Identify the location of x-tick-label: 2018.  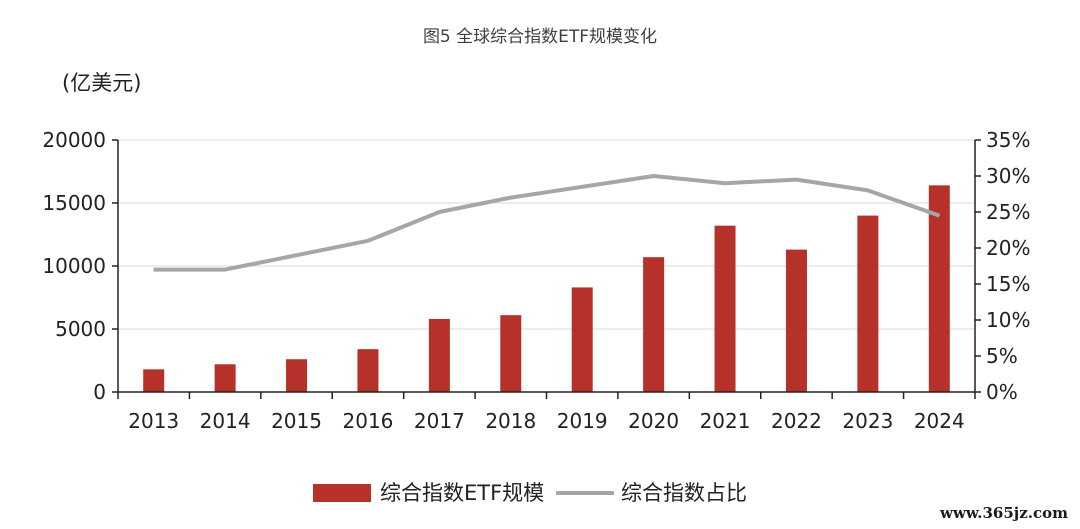
(510, 421).